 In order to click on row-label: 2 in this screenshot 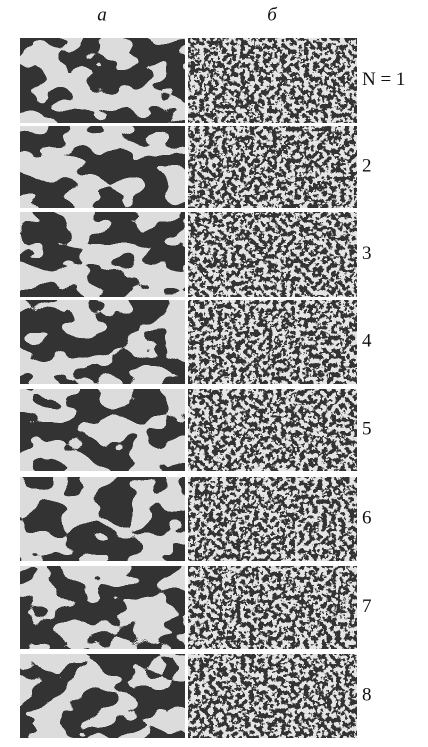, I will do `click(367, 165)`.